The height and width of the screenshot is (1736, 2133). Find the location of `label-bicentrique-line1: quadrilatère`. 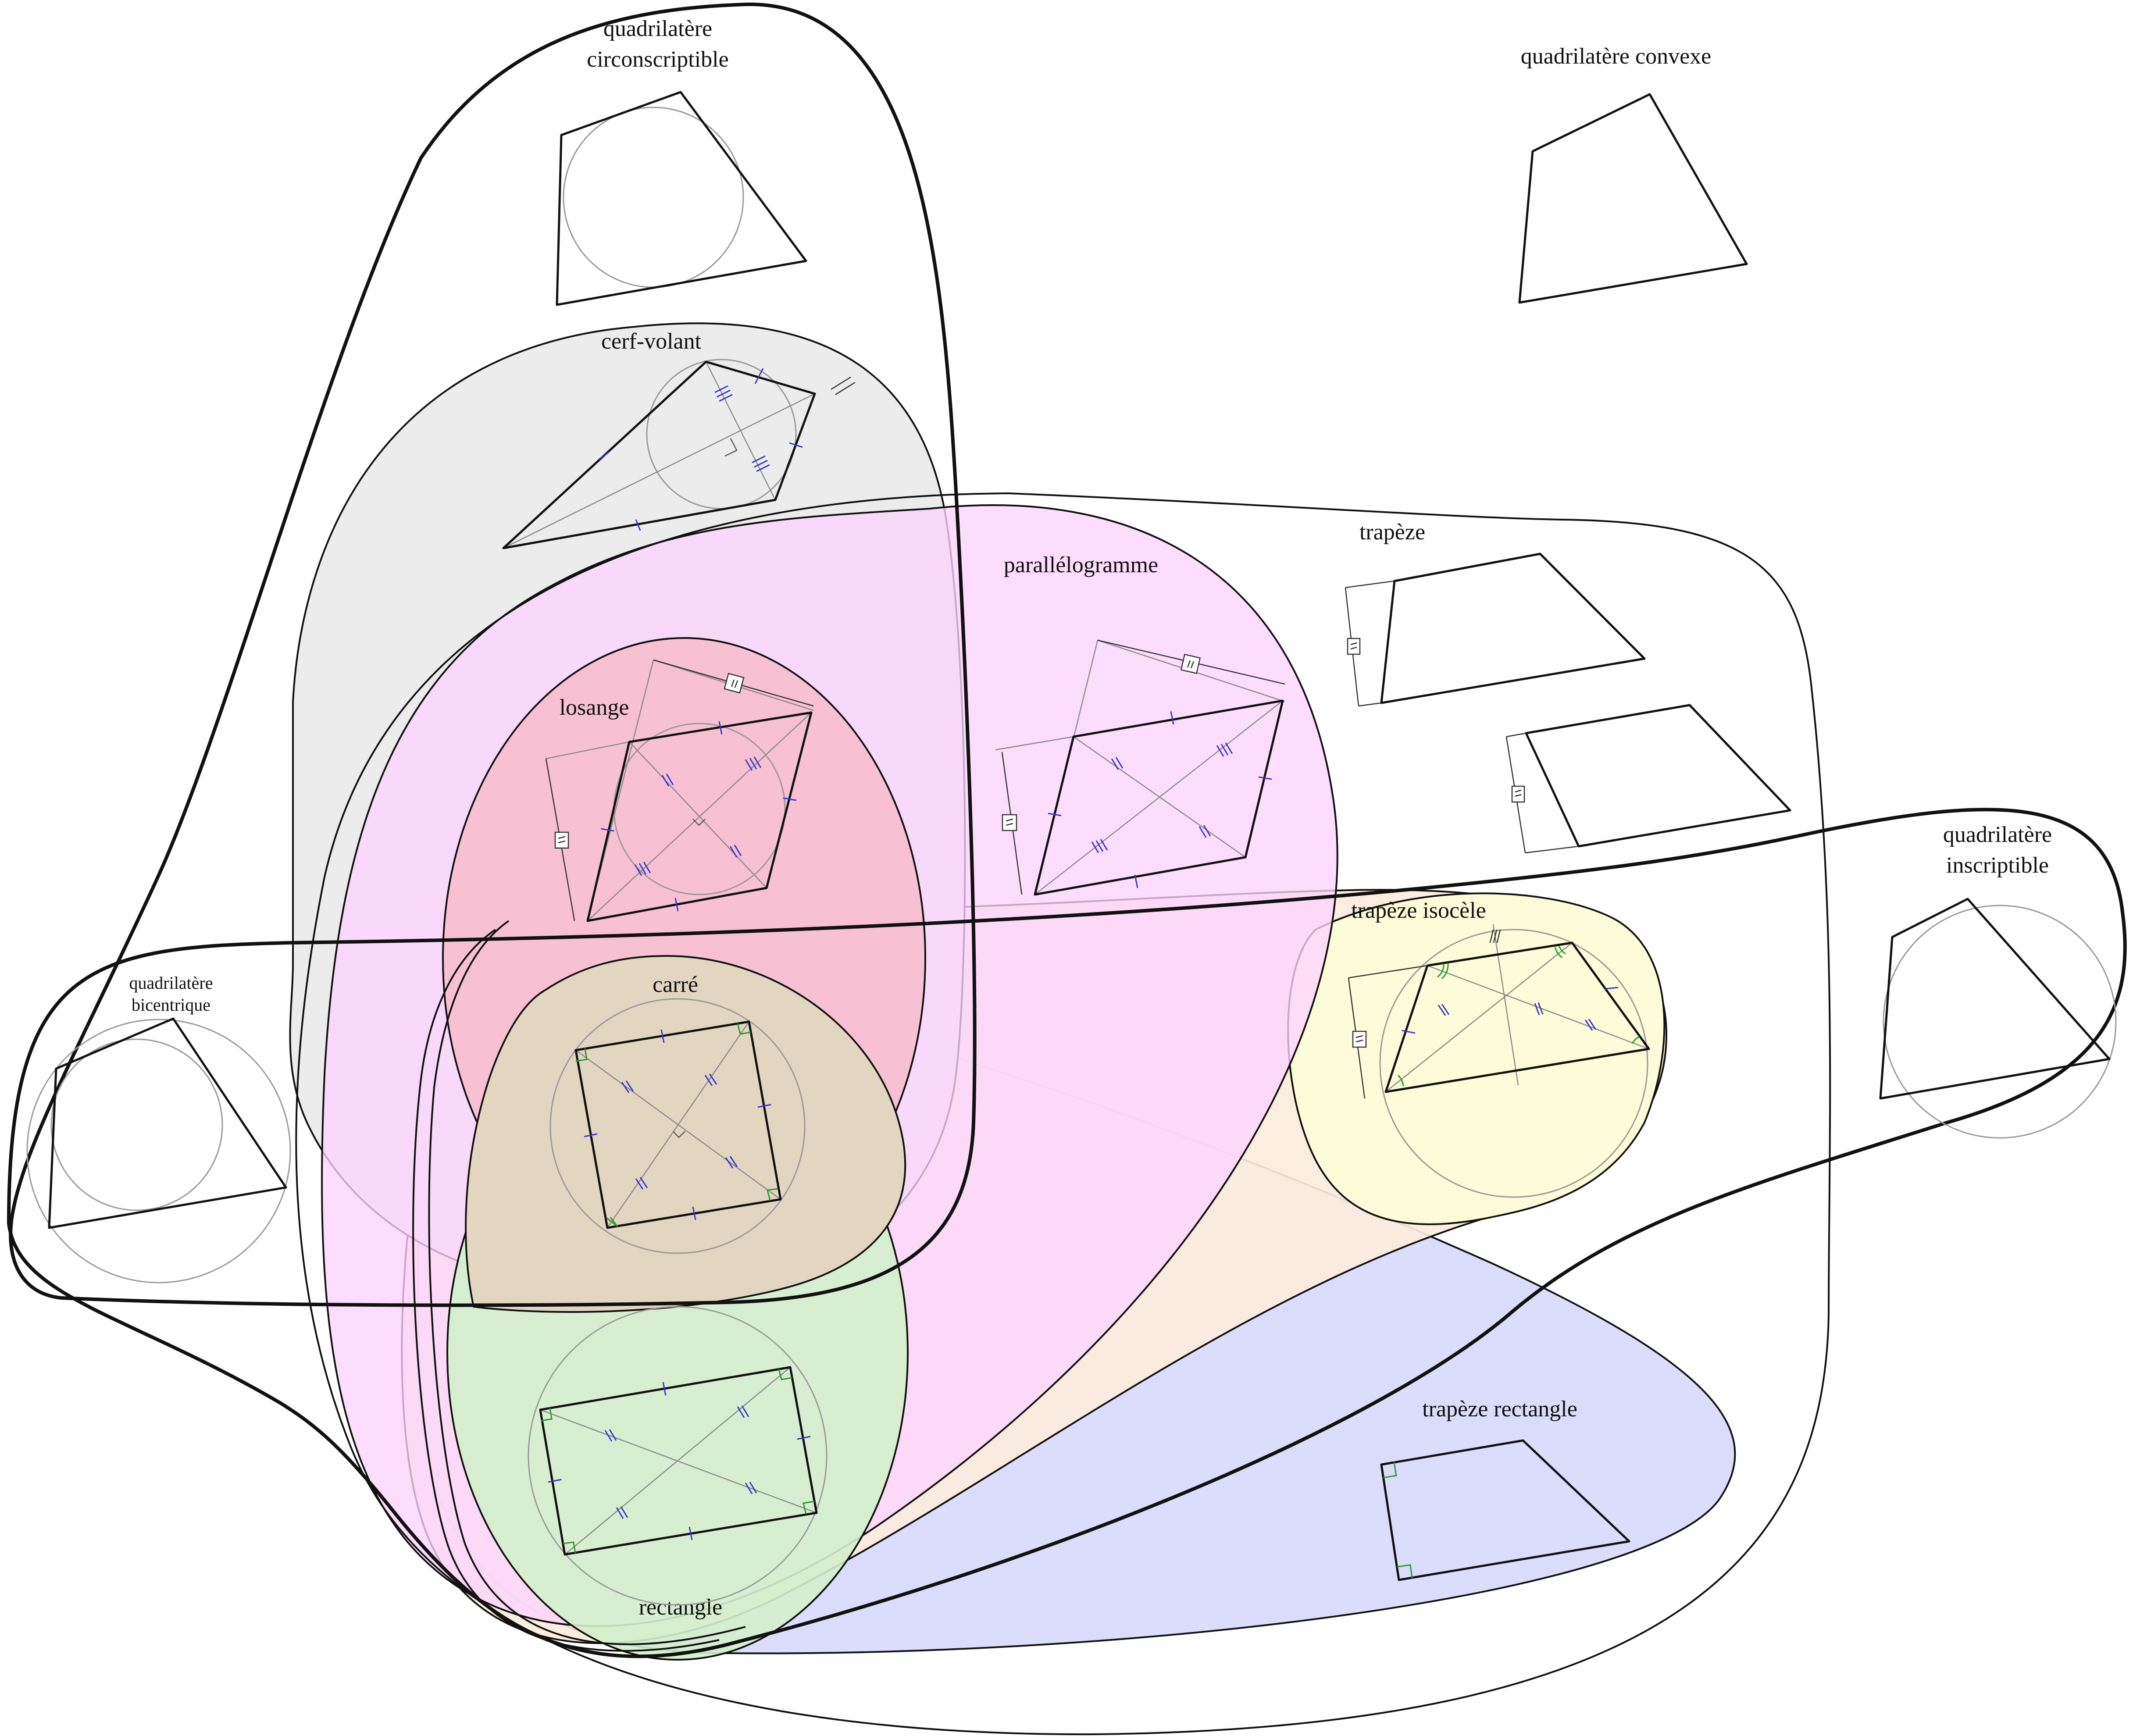

label-bicentrique-line1: quadrilatère is located at coordinates (171, 983).